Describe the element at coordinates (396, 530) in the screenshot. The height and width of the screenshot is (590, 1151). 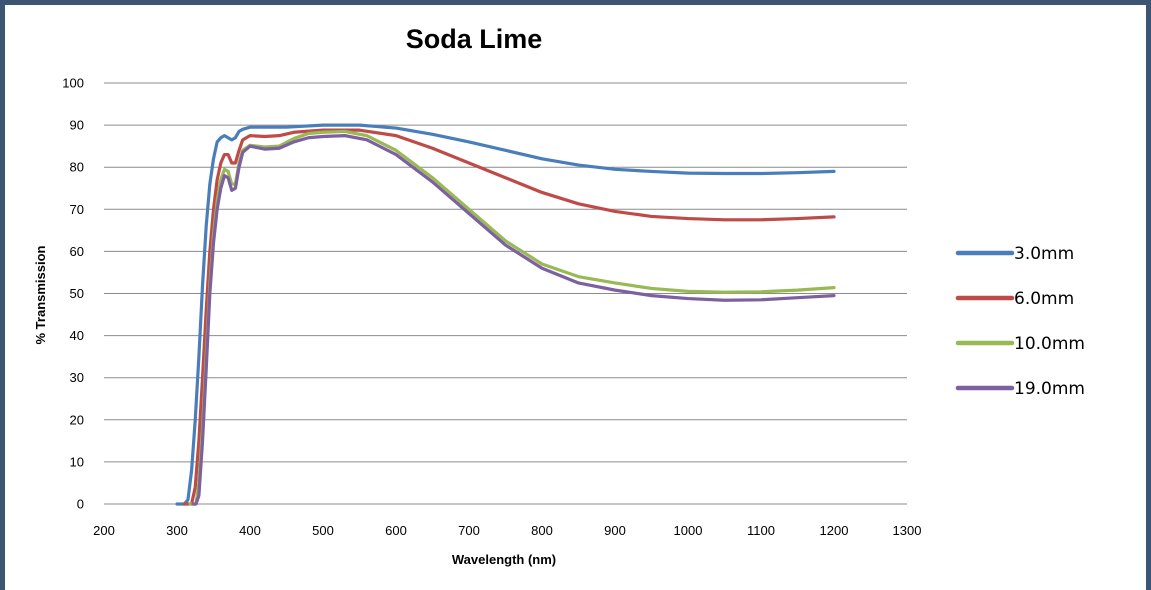
I see `x-tick-label: 600` at that location.